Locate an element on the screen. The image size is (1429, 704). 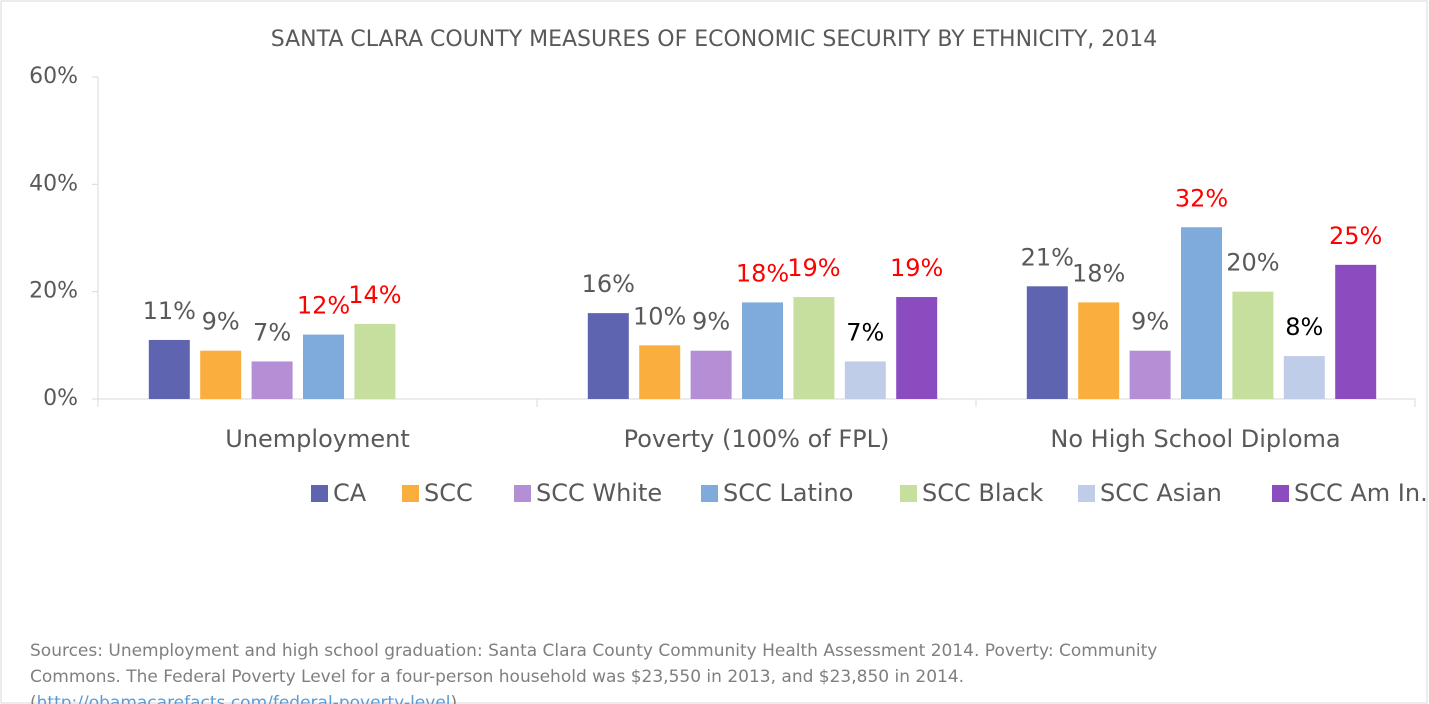
value-label: 32% is located at coordinates (1201, 198).